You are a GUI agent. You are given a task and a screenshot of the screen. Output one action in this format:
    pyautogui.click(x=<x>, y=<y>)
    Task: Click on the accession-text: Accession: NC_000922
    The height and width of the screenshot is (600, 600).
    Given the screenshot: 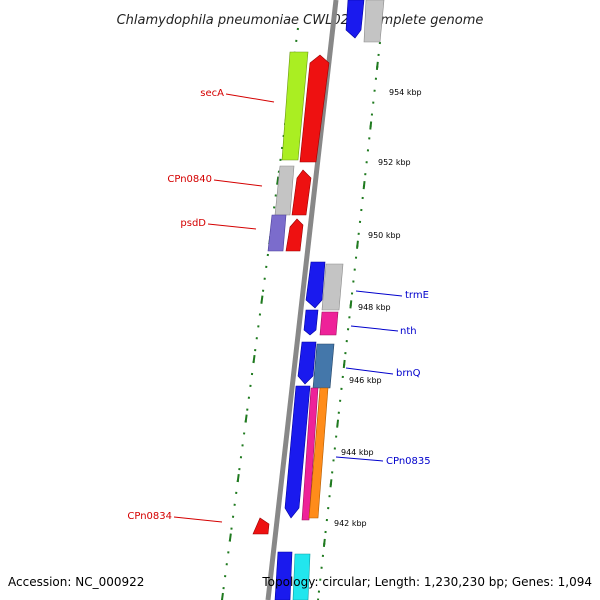 What is the action you would take?
    pyautogui.click(x=76, y=582)
    